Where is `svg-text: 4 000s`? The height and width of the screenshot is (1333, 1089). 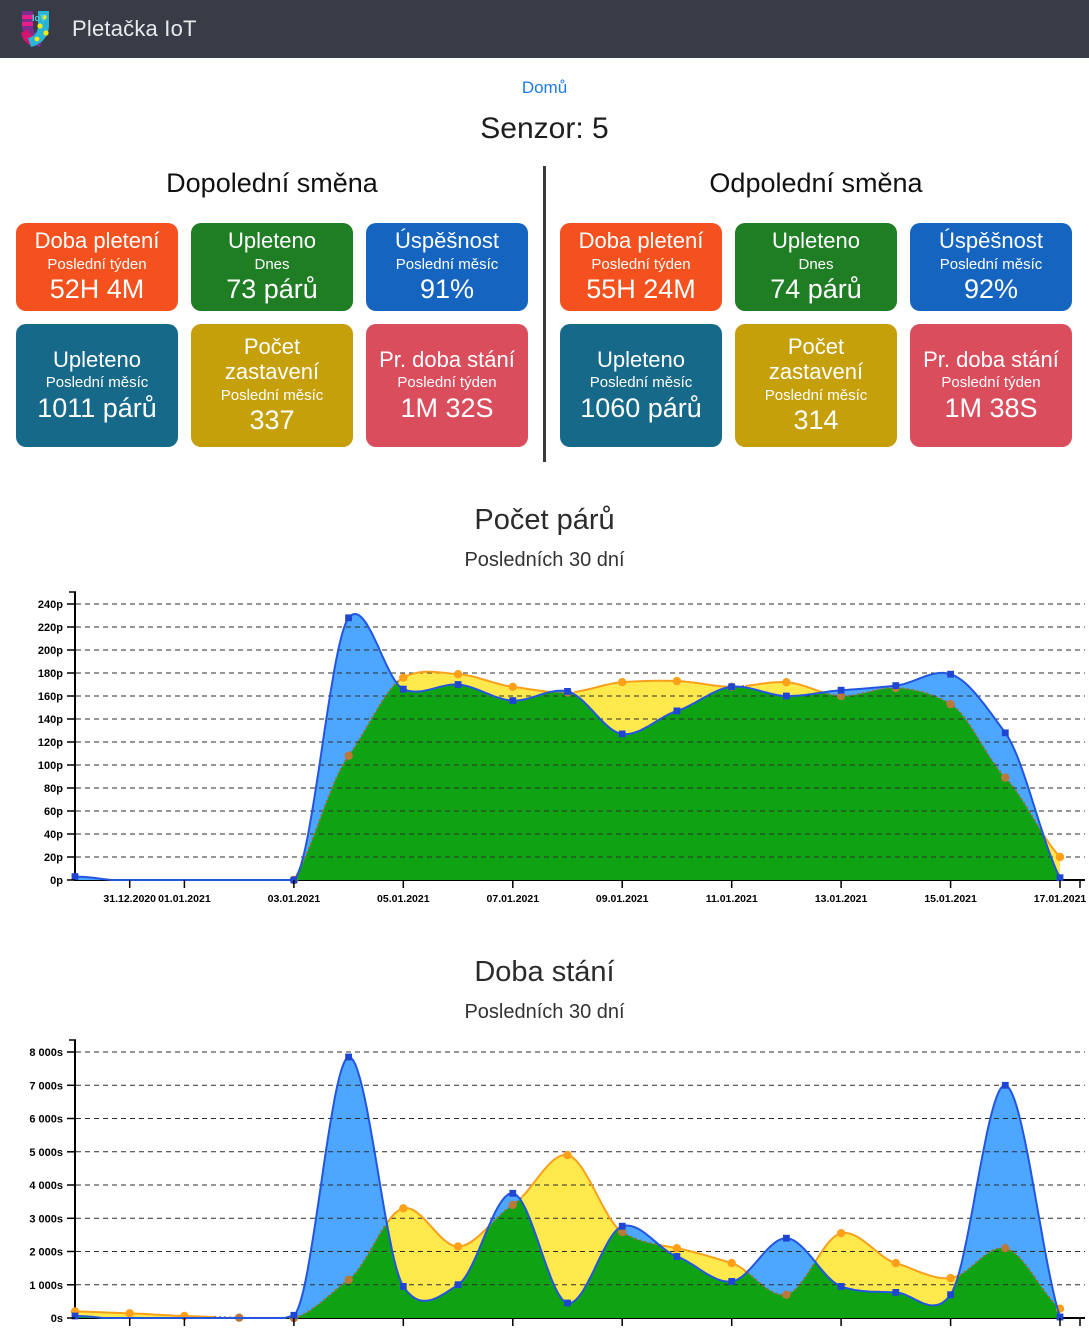
svg-text: 4 000s is located at coordinates (46, 1186).